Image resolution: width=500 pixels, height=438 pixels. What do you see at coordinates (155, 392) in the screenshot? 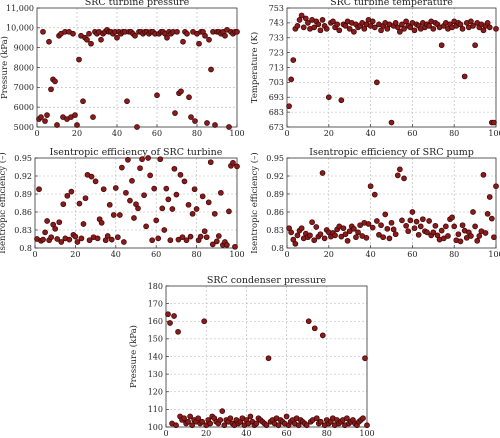
I see `y-tick-label: 120` at bounding box center [155, 392].